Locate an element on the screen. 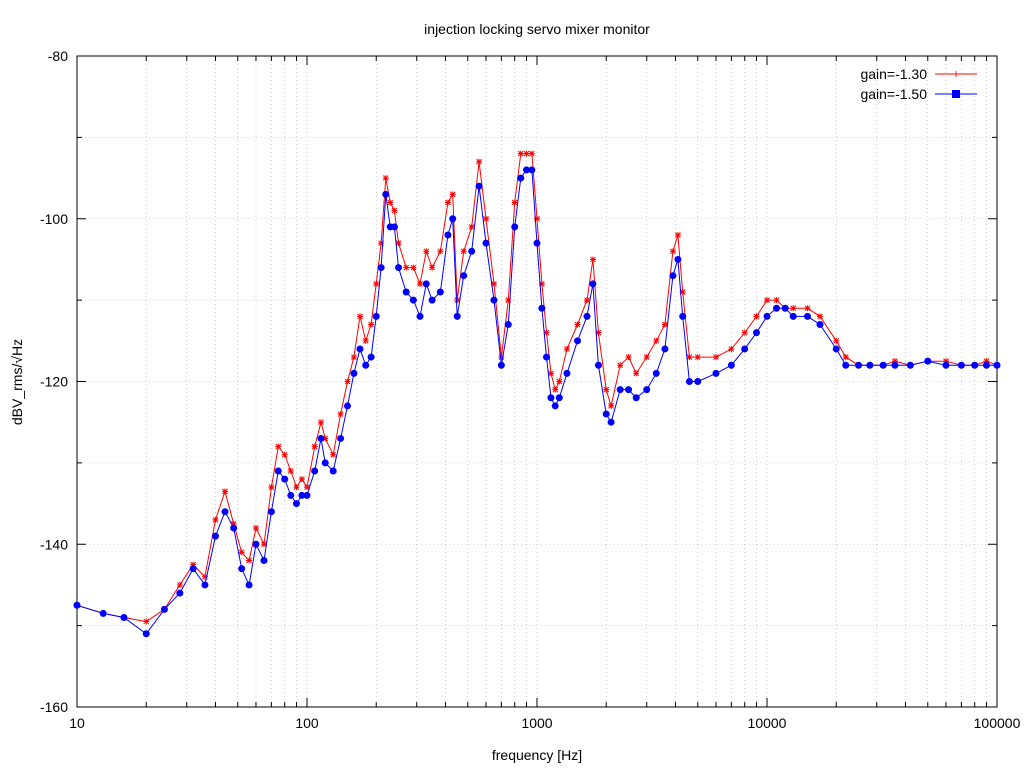 The width and height of the screenshot is (1024, 768). legend-marker-square is located at coordinates (956, 94).